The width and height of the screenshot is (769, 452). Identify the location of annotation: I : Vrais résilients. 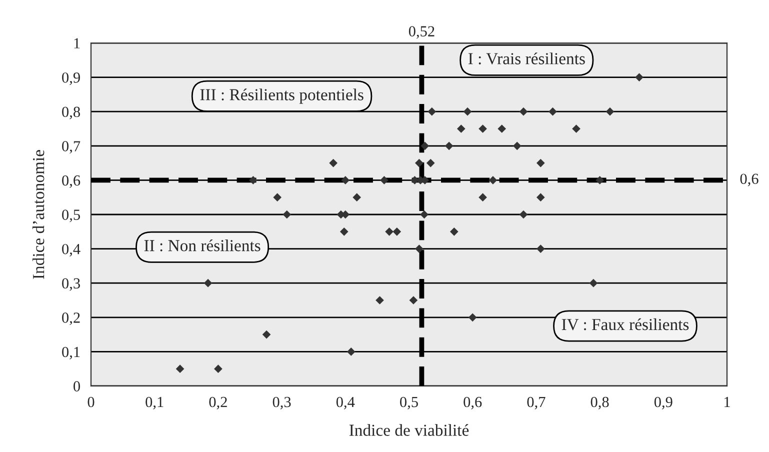
(526, 58).